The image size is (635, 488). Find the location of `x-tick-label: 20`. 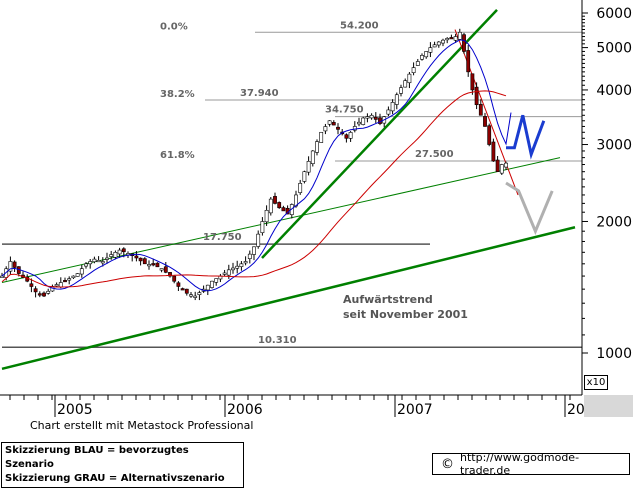

x-tick-label: 20 is located at coordinates (576, 410).